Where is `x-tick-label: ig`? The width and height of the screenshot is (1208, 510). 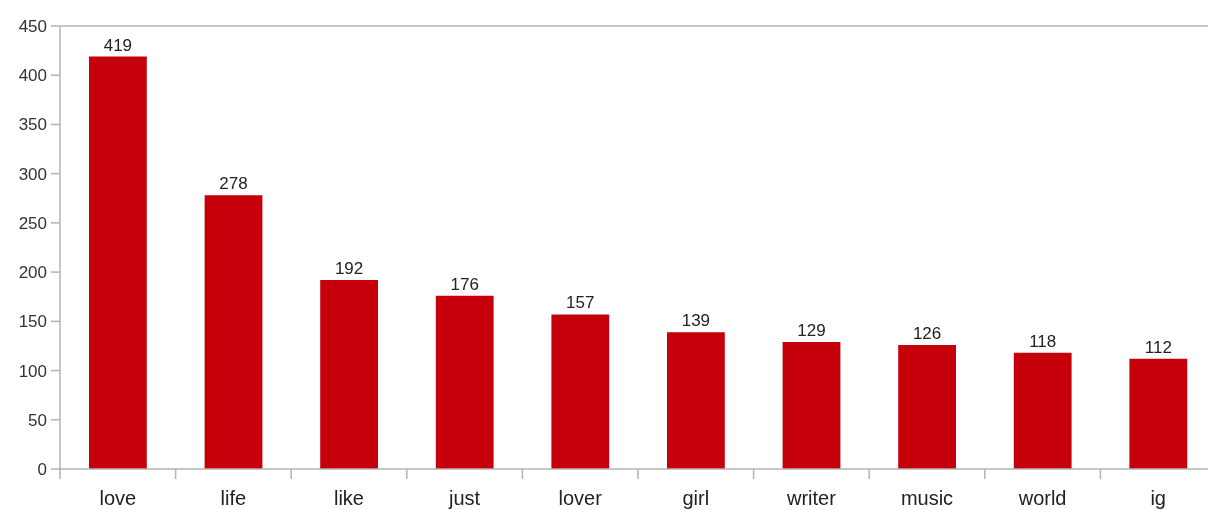
x-tick-label: ig is located at coordinates (1158, 498).